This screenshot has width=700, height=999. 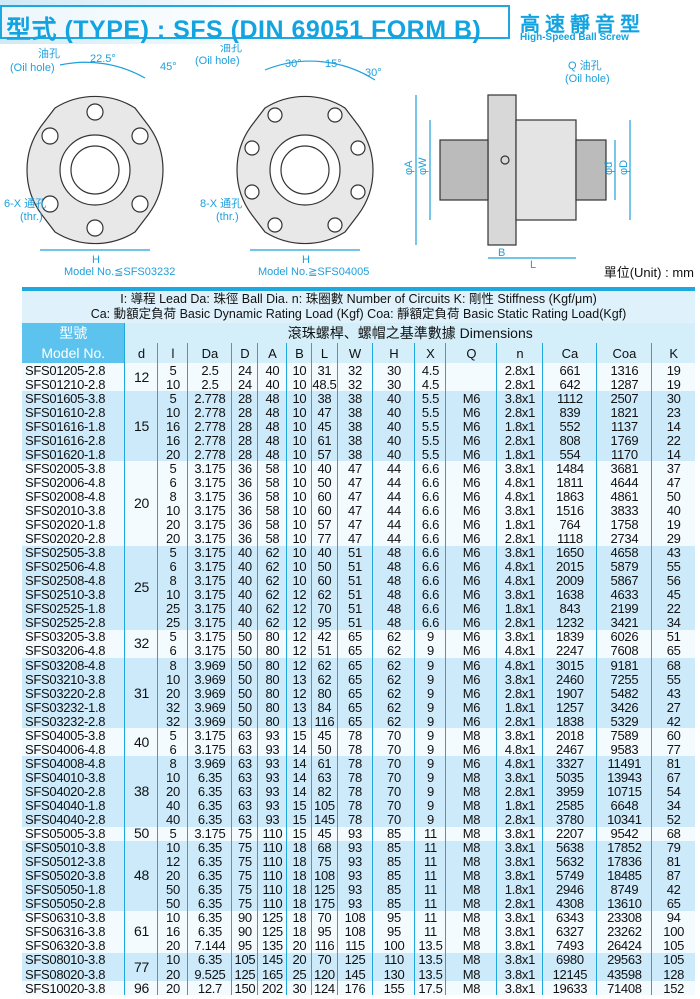 What do you see at coordinates (324, 538) in the screenshot?
I see `cell-l: 77` at bounding box center [324, 538].